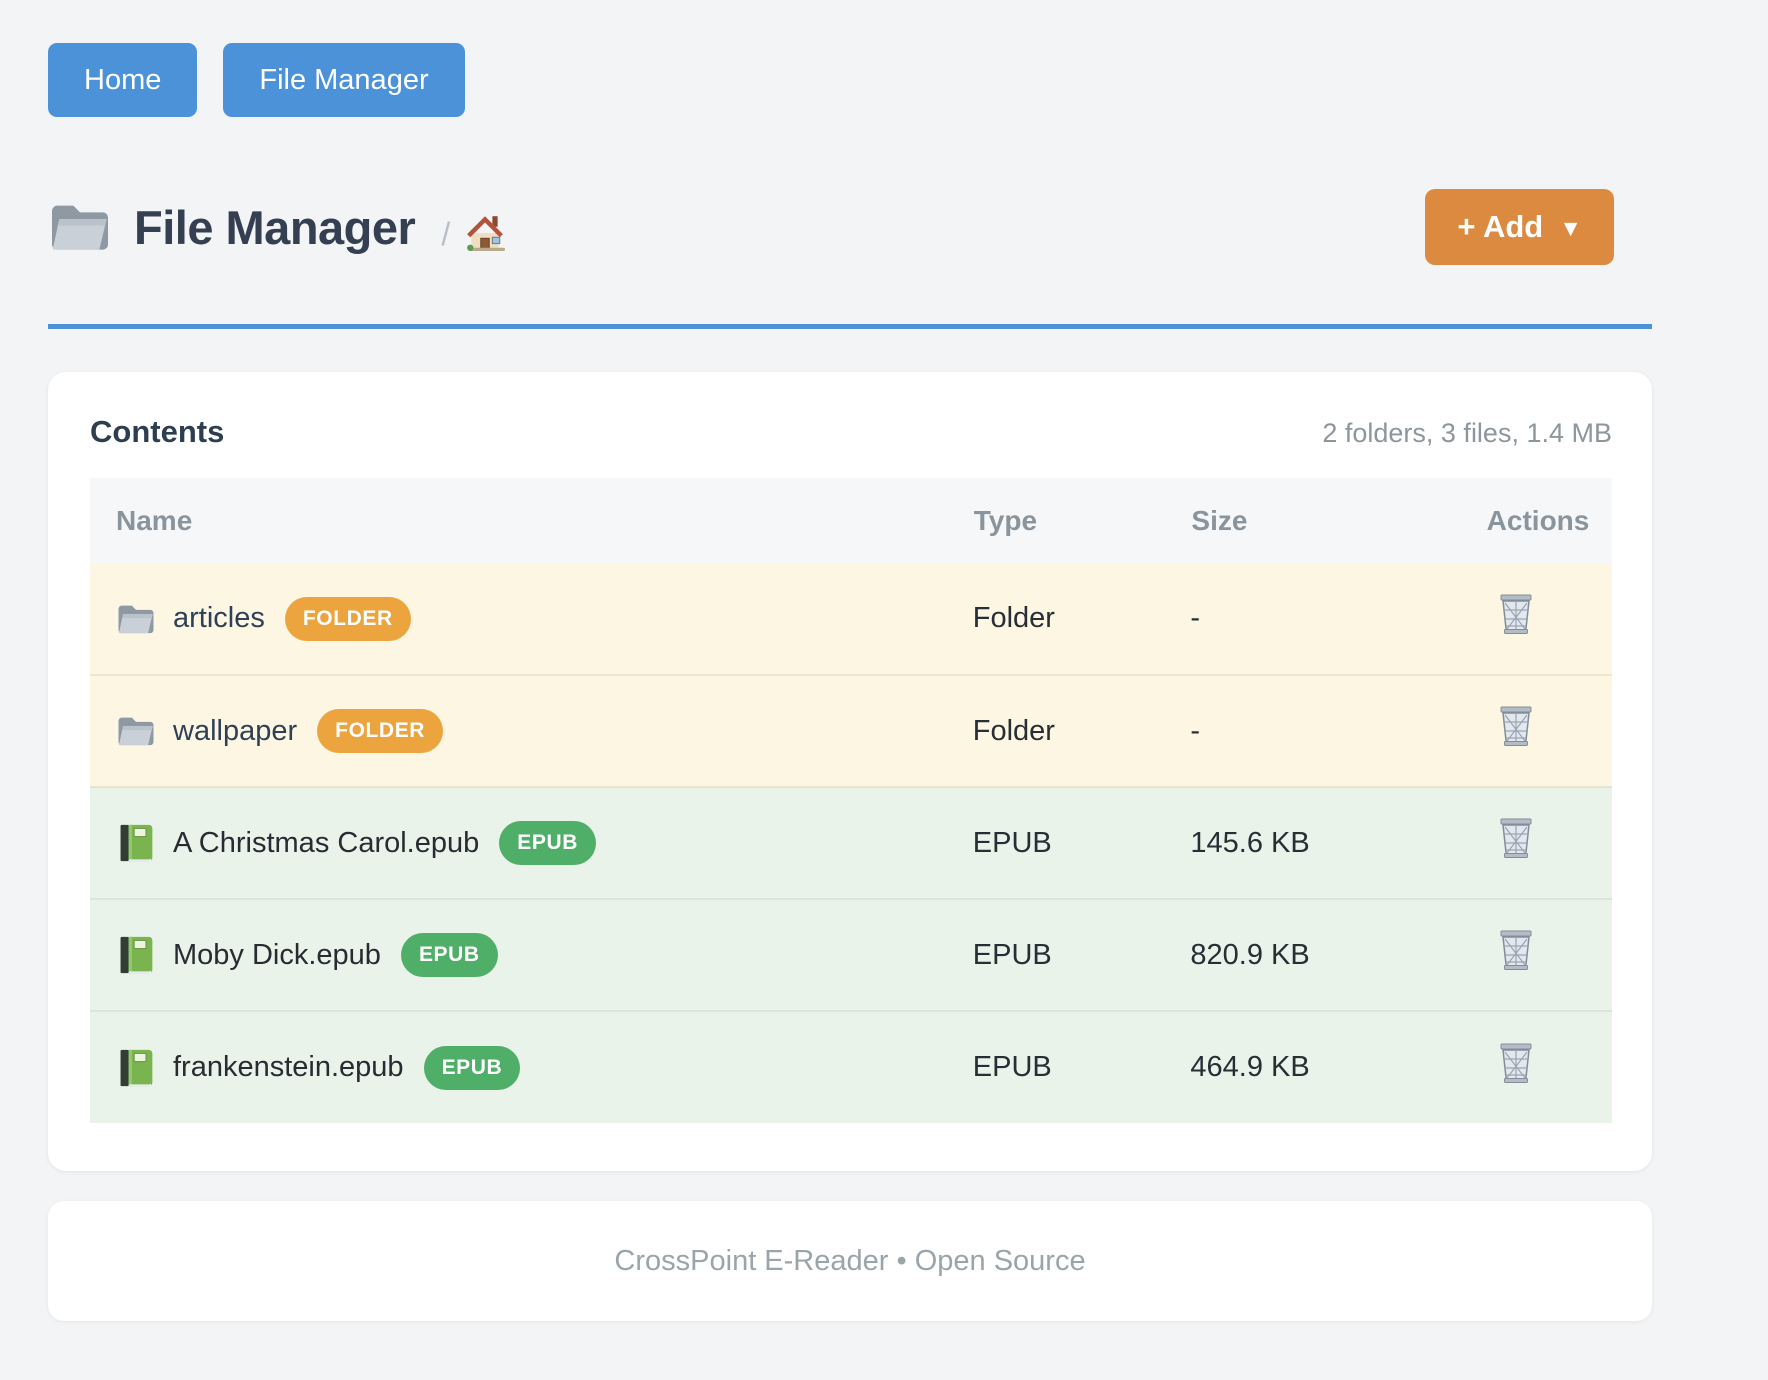 This screenshot has height=1380, width=1768. I want to click on file-name: Moby Dick.epub, so click(277, 954).